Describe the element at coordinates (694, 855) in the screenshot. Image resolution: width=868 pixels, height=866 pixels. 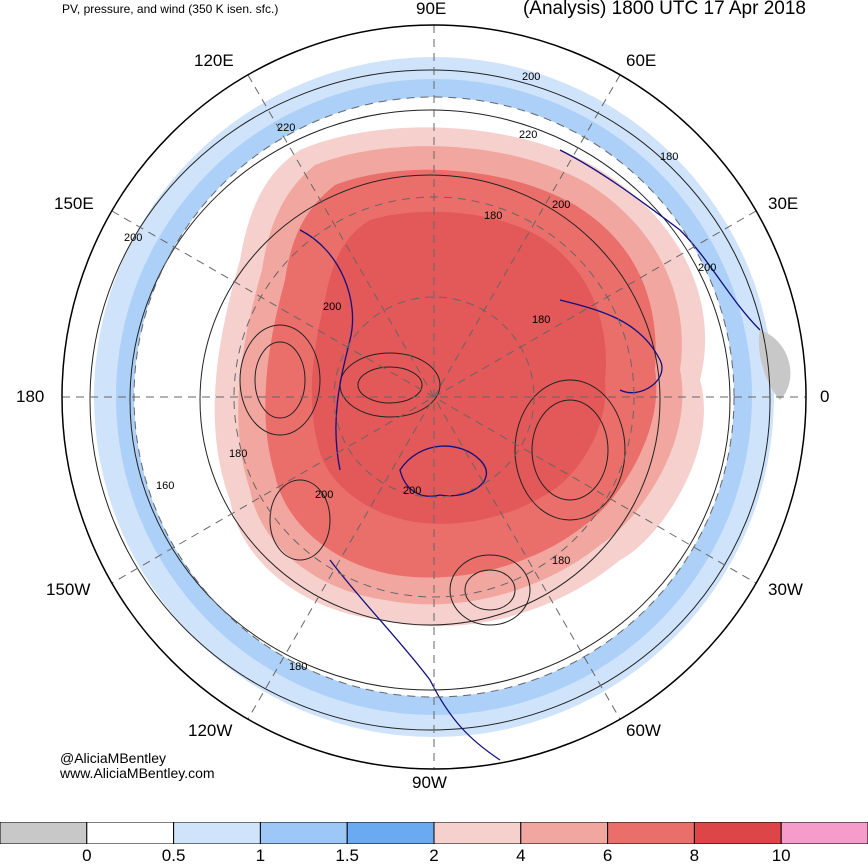
I see `colorbar-tick-label: 8` at that location.